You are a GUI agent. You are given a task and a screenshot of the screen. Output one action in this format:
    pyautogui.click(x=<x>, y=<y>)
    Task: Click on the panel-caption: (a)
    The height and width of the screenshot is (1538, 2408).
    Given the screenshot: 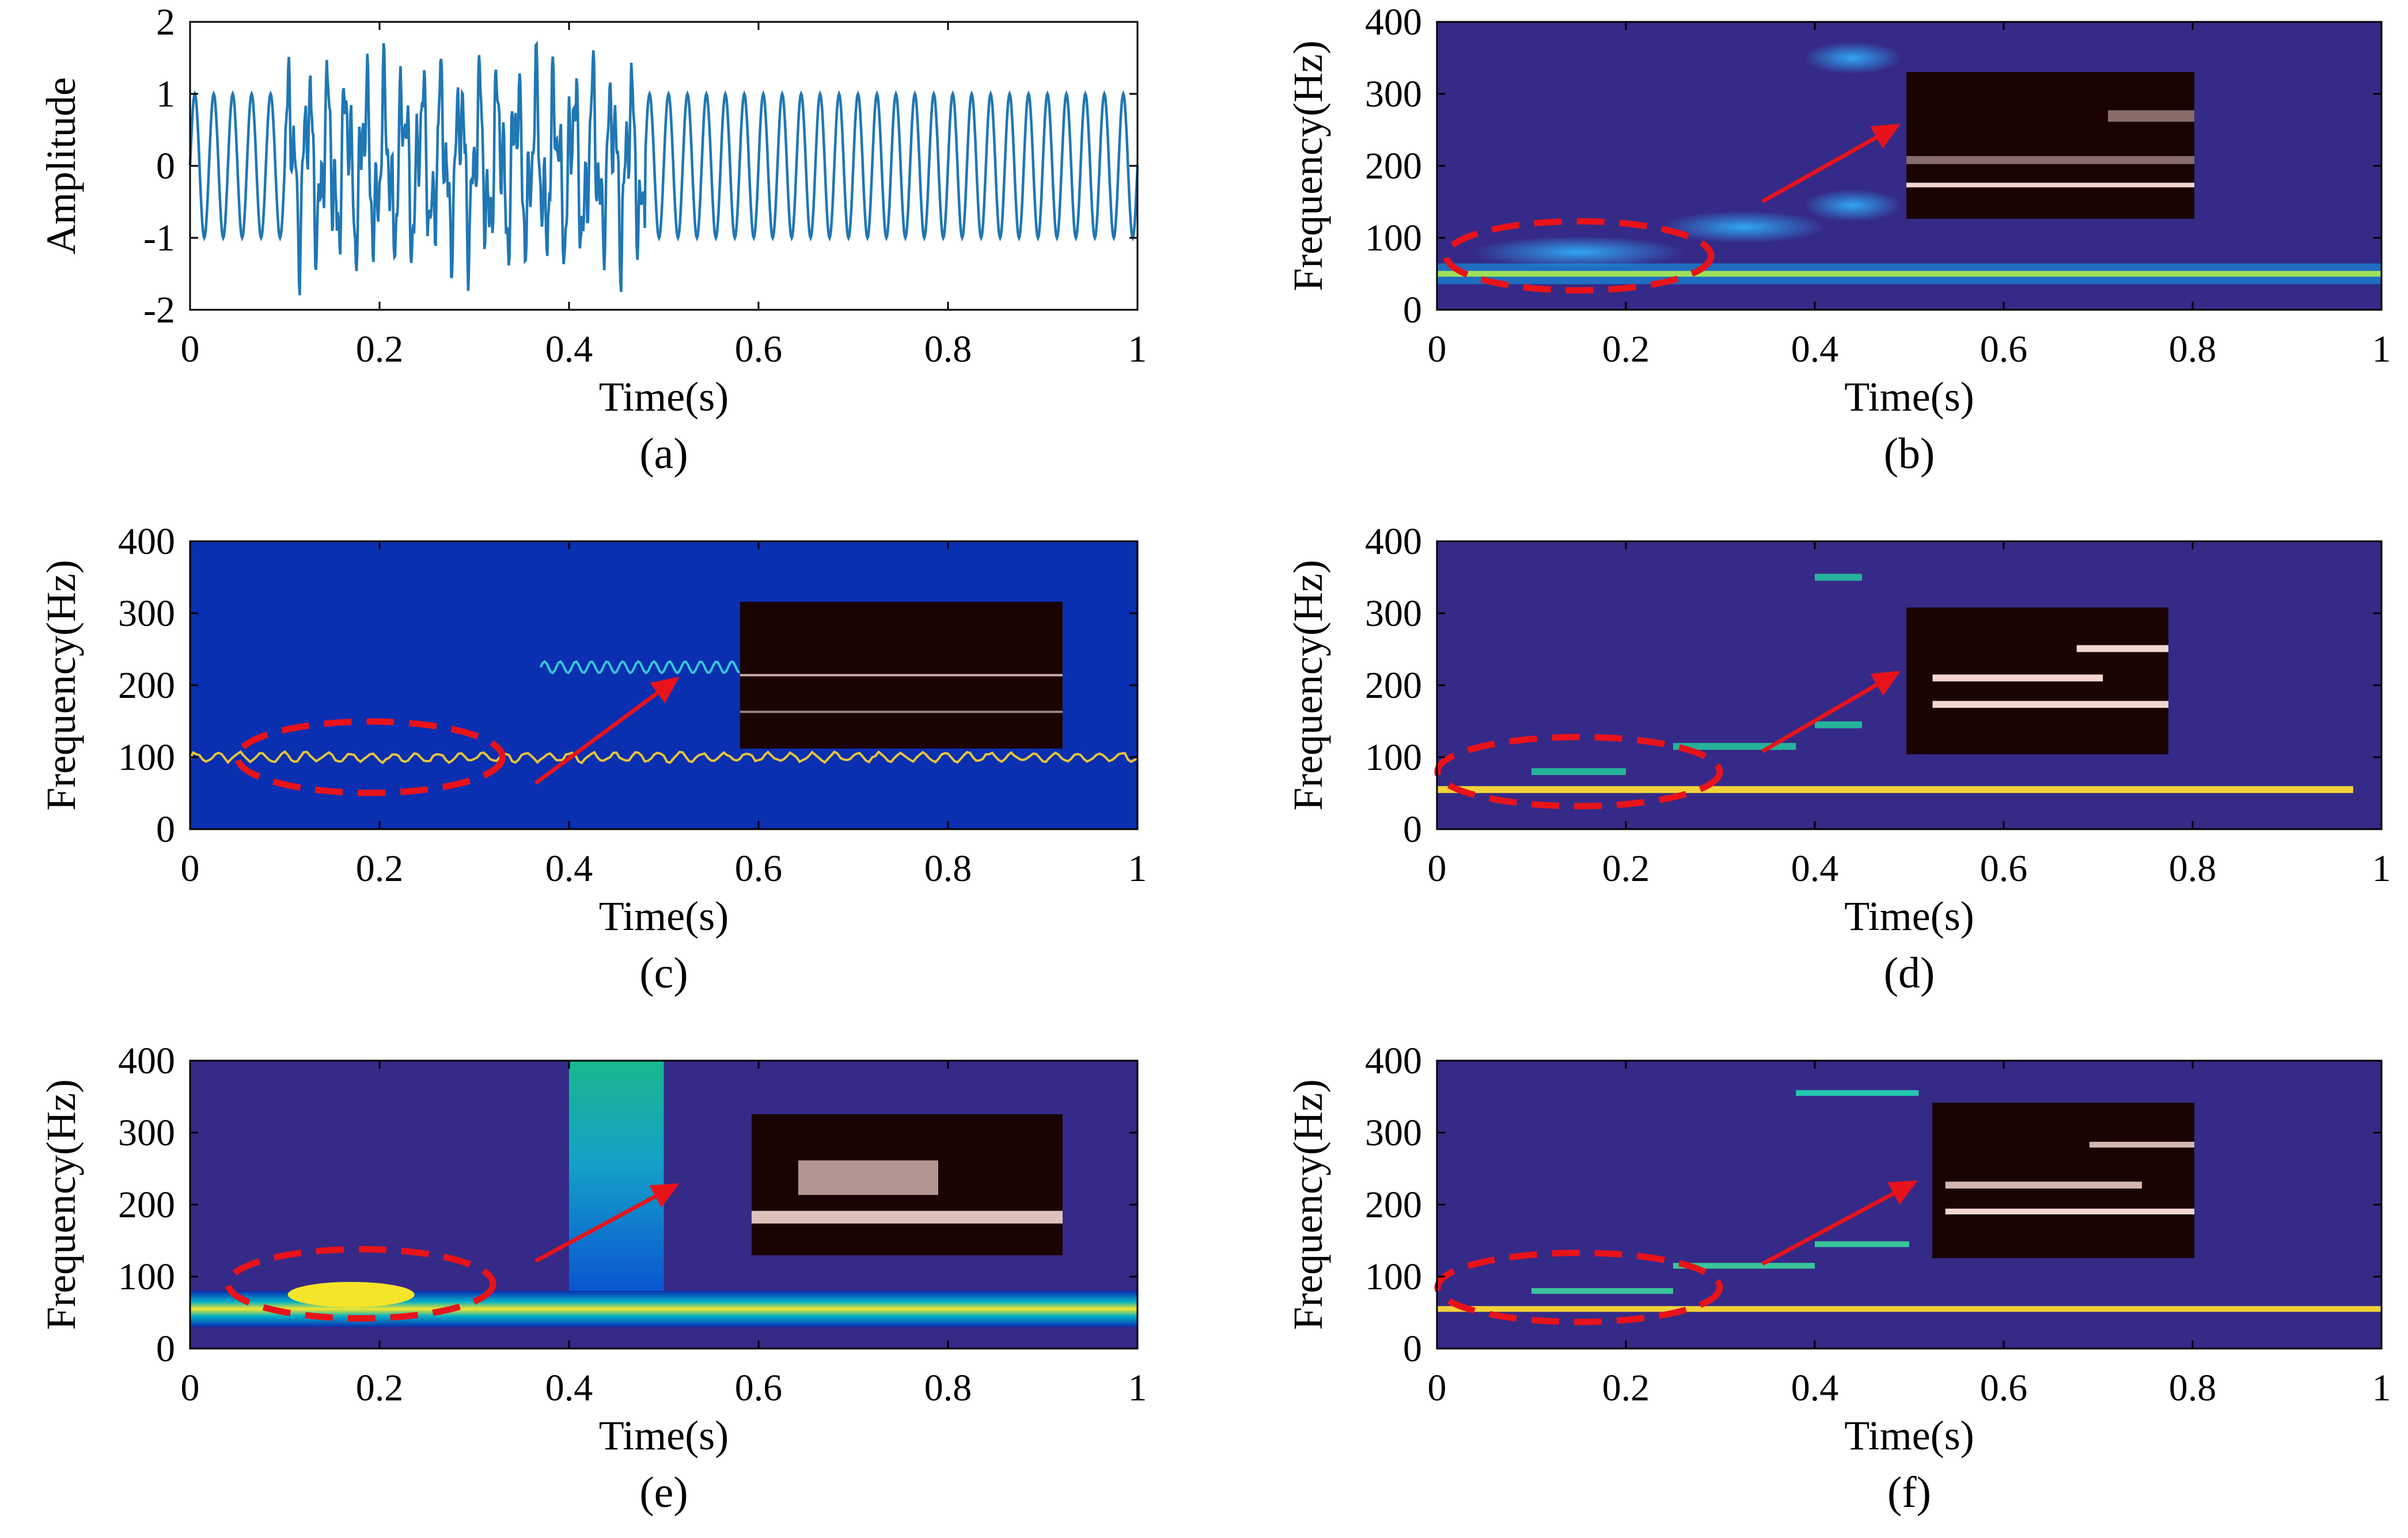 What is the action you would take?
    pyautogui.click(x=663, y=454)
    